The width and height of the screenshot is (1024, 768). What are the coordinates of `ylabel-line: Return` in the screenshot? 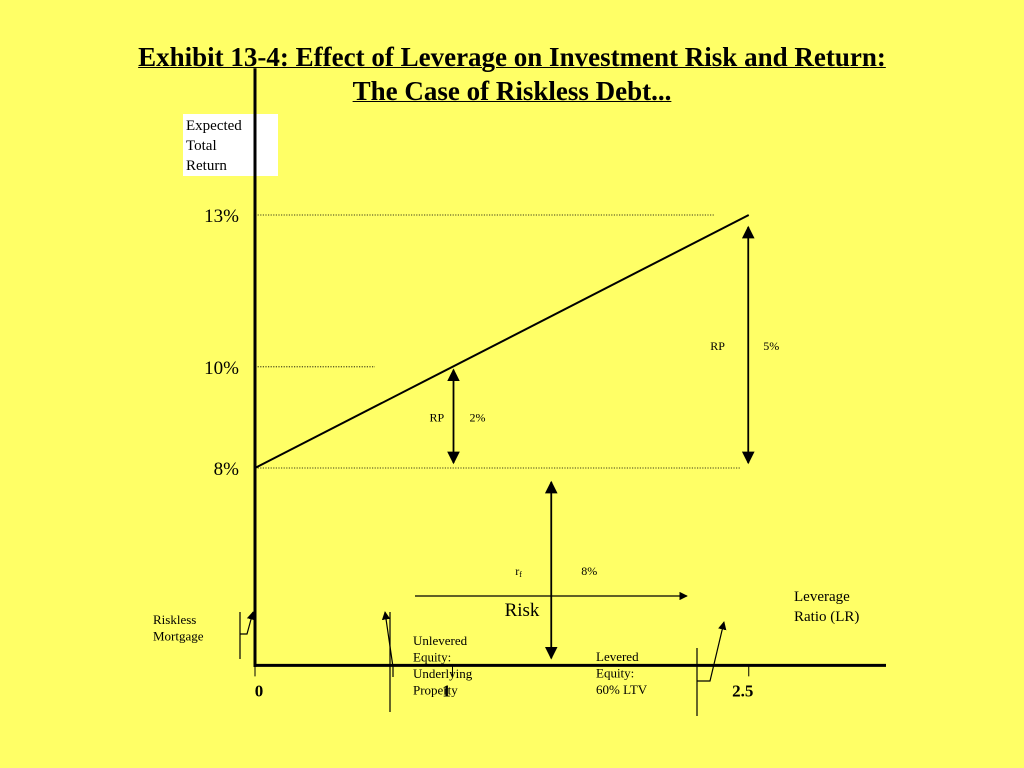 It's located at (206, 166).